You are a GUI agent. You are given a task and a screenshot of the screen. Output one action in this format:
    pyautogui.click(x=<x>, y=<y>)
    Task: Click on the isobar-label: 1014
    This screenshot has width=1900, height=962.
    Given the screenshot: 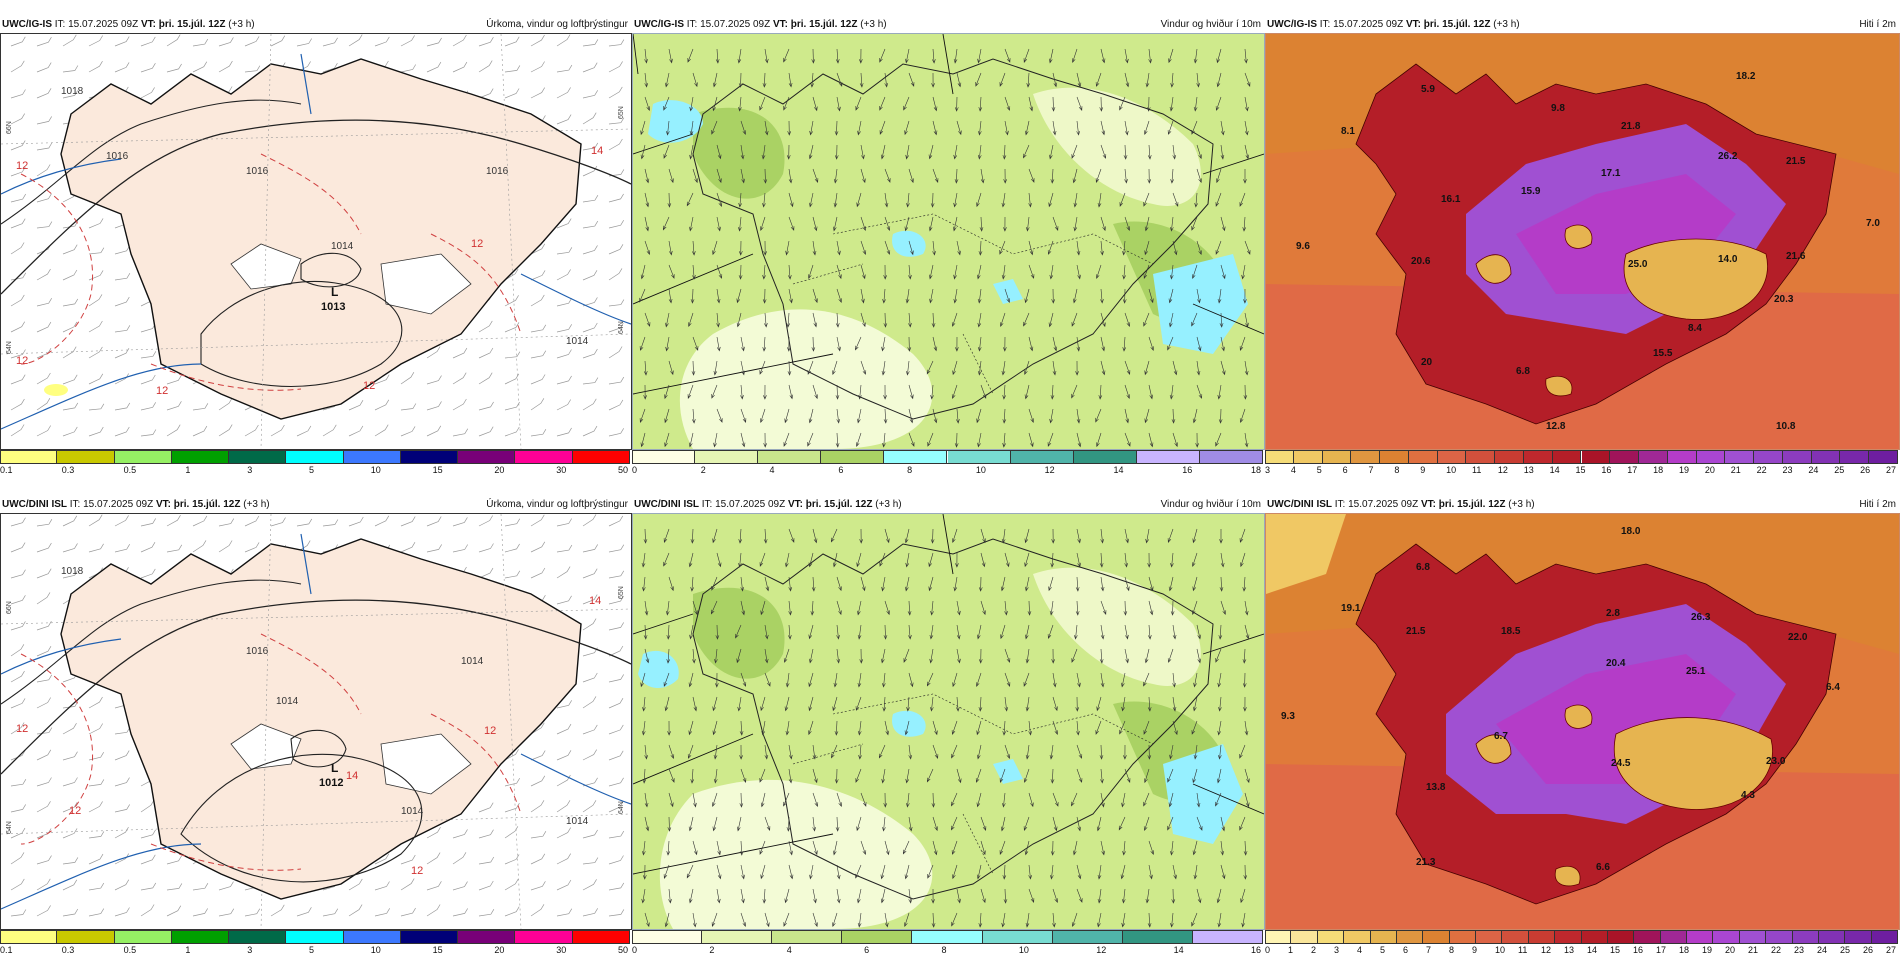 What is the action you would take?
    pyautogui.click(x=472, y=661)
    